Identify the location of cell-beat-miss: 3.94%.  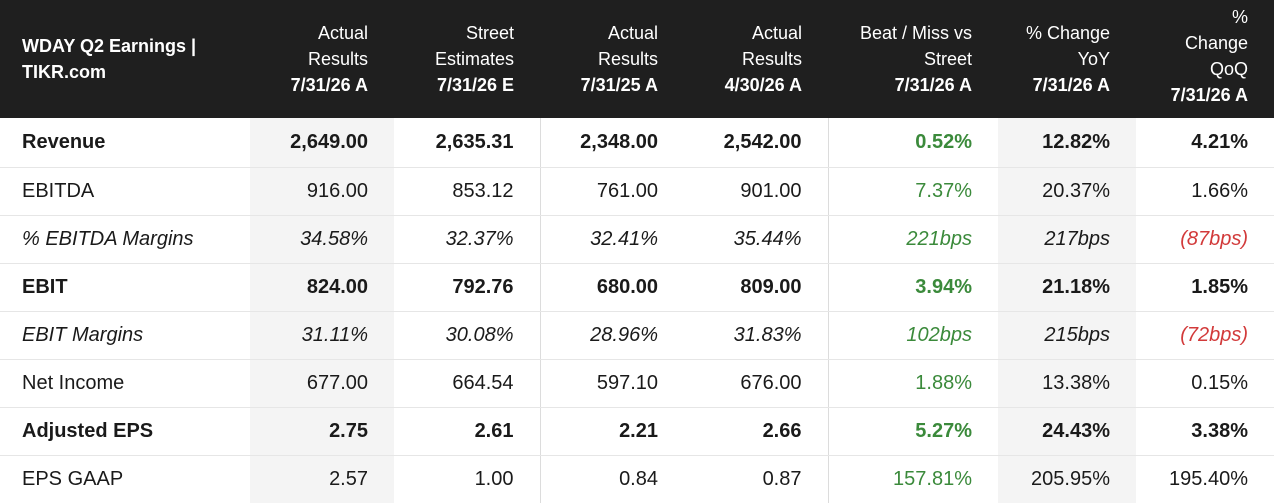
(912, 287).